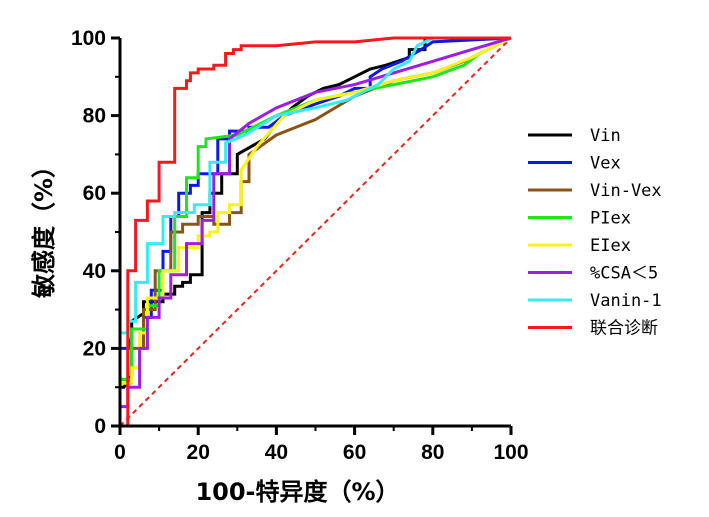  I want to click on y-tick-label-4: 80, so click(94, 116).